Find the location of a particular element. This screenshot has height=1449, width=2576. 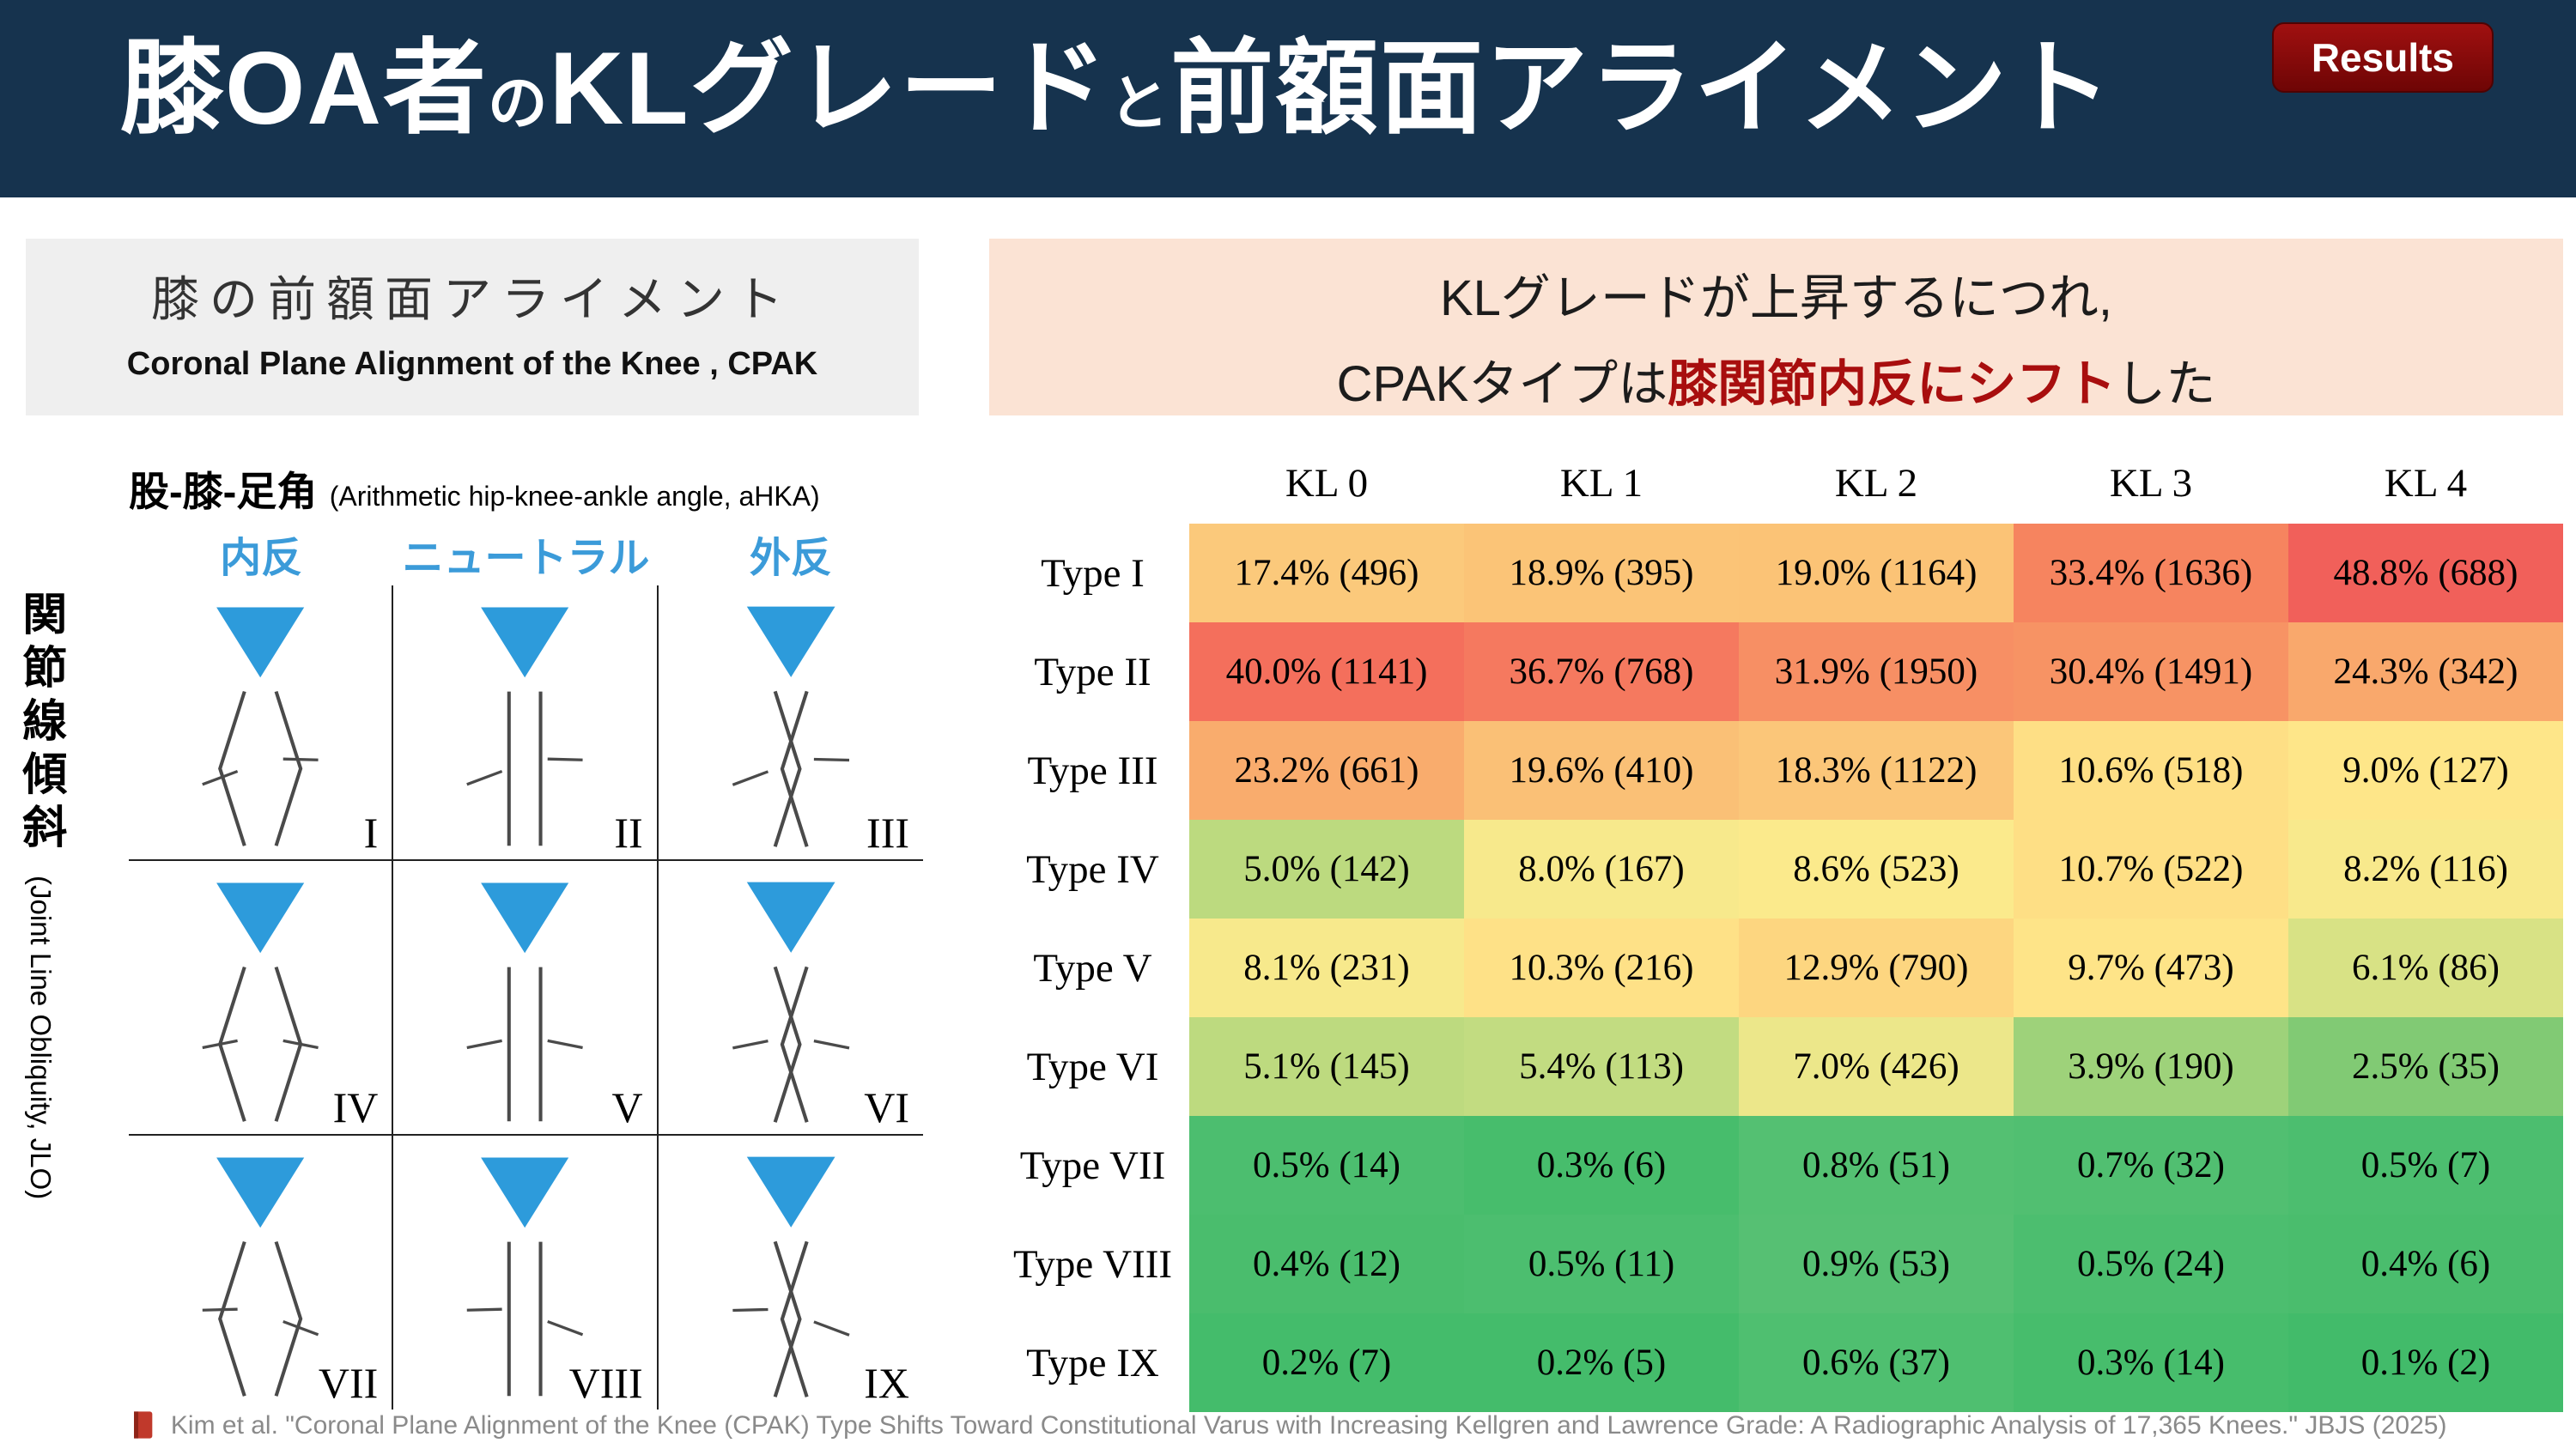

heatmap-cell: 0.3% (6) is located at coordinates (1601, 1165).